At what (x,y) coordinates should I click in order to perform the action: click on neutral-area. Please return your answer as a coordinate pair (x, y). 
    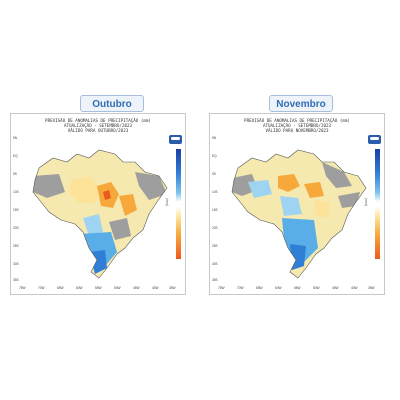
    Looking at the image, I should click on (100, 214).